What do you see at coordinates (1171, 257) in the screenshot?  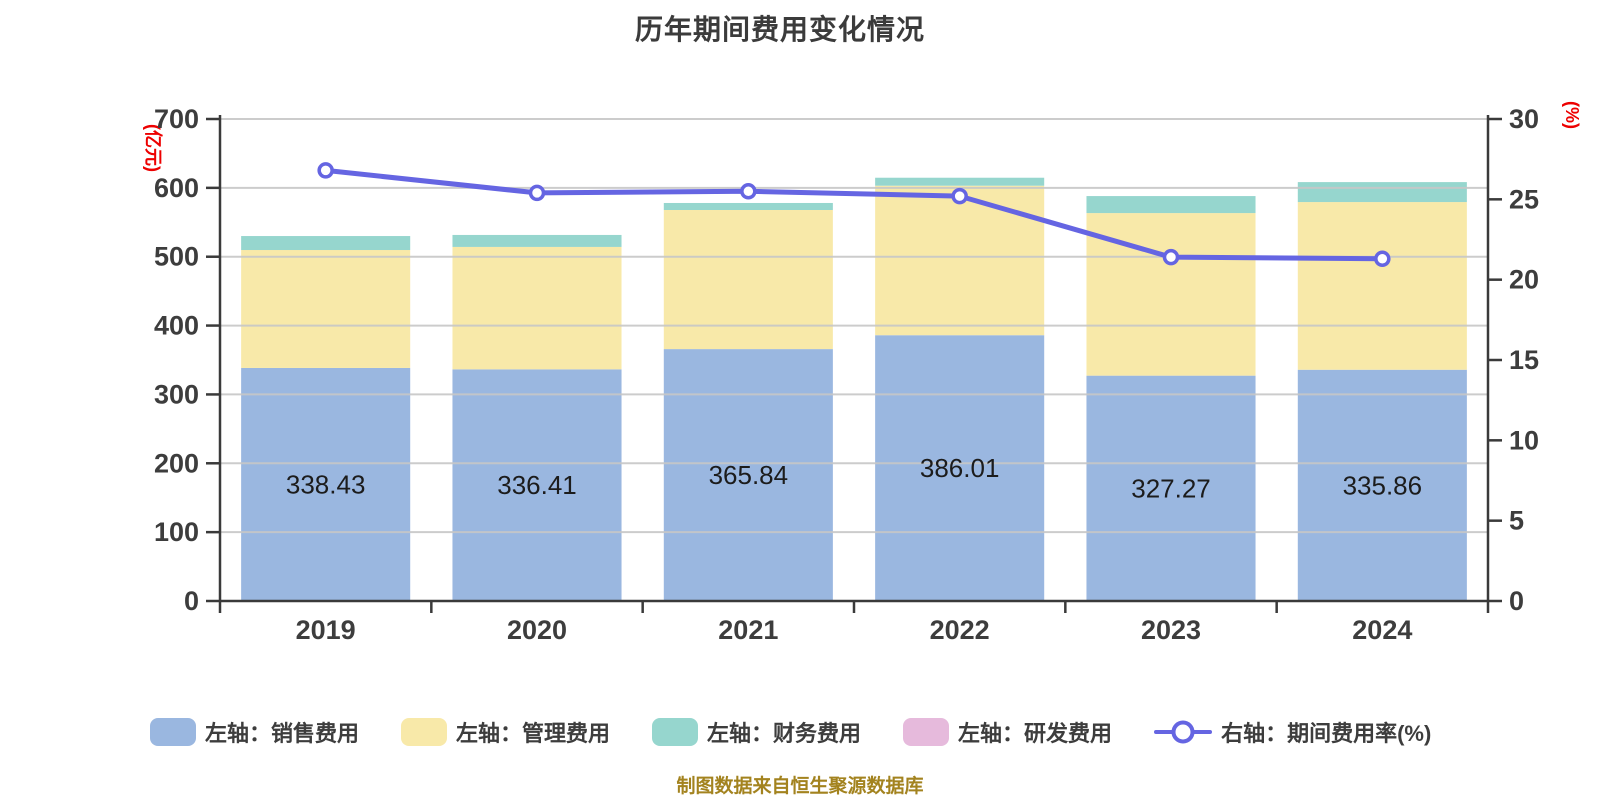 I see `rate-line-marker-2023` at bounding box center [1171, 257].